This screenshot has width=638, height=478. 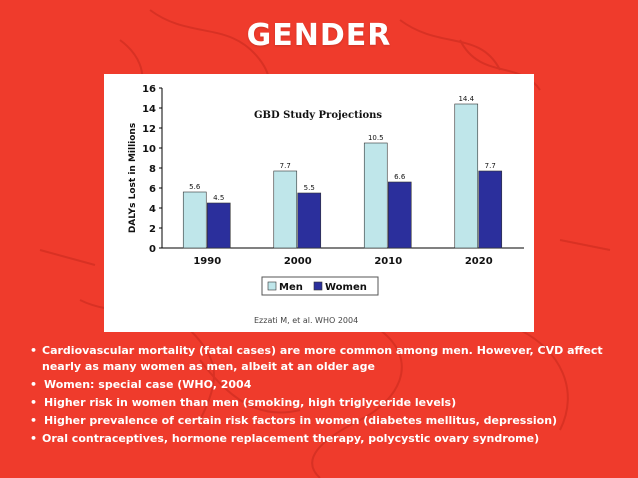 What do you see at coordinates (466, 176) in the screenshot?
I see `bar-men-2020` at bounding box center [466, 176].